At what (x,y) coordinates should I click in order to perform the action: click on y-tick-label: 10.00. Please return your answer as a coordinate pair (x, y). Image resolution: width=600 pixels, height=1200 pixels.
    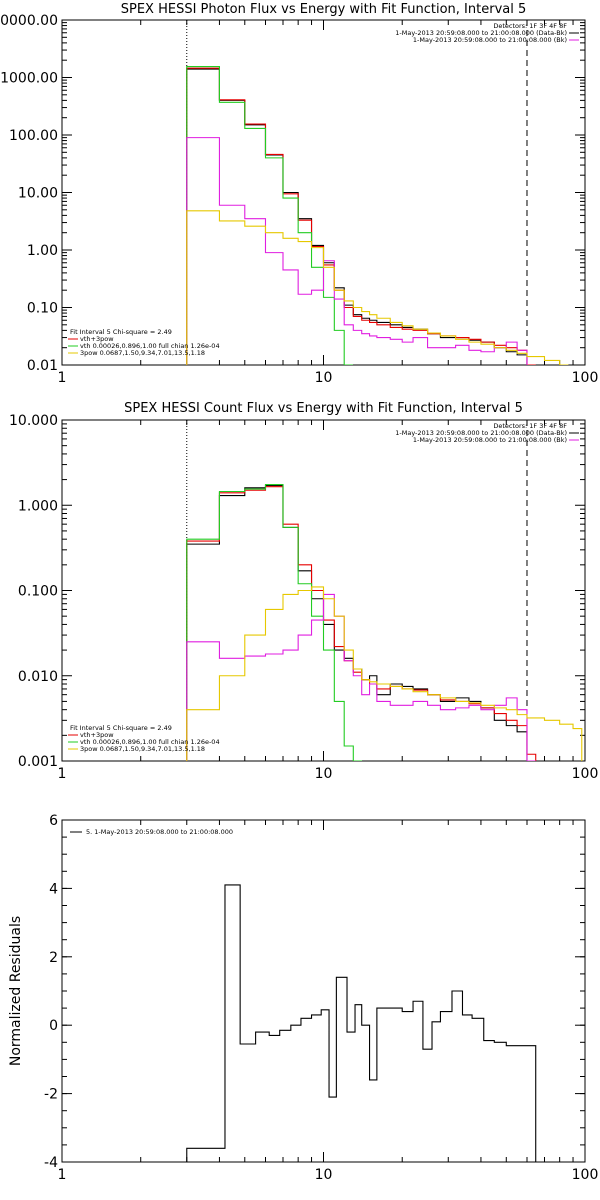
    Looking at the image, I should click on (38, 194).